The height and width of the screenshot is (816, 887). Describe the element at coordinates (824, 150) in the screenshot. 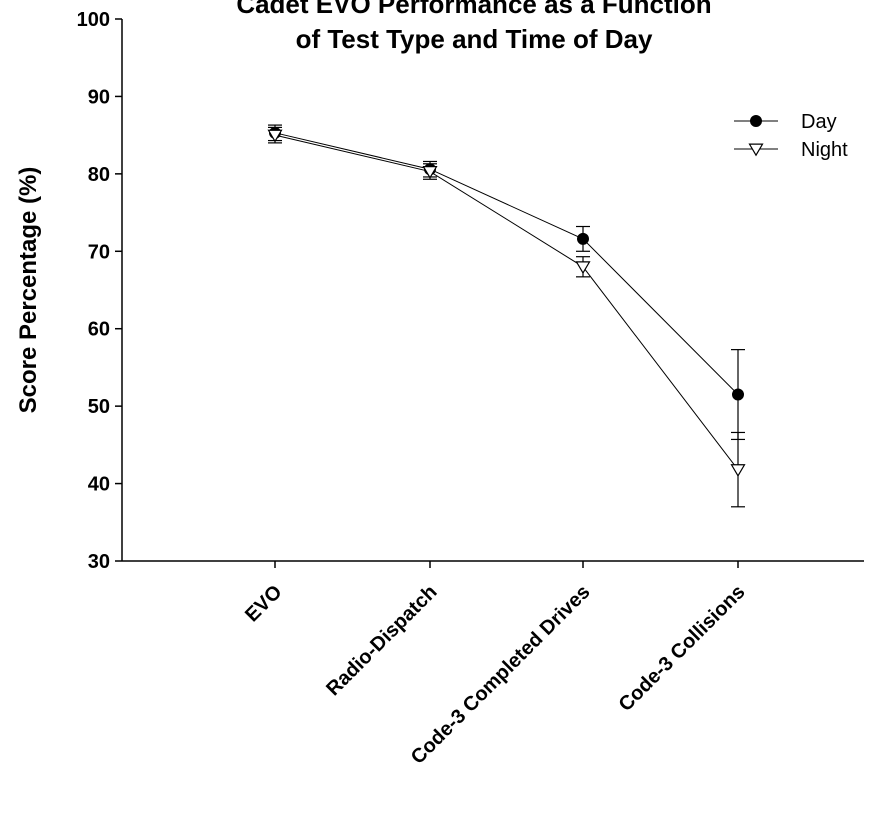

I see `legend-label: Night` at that location.